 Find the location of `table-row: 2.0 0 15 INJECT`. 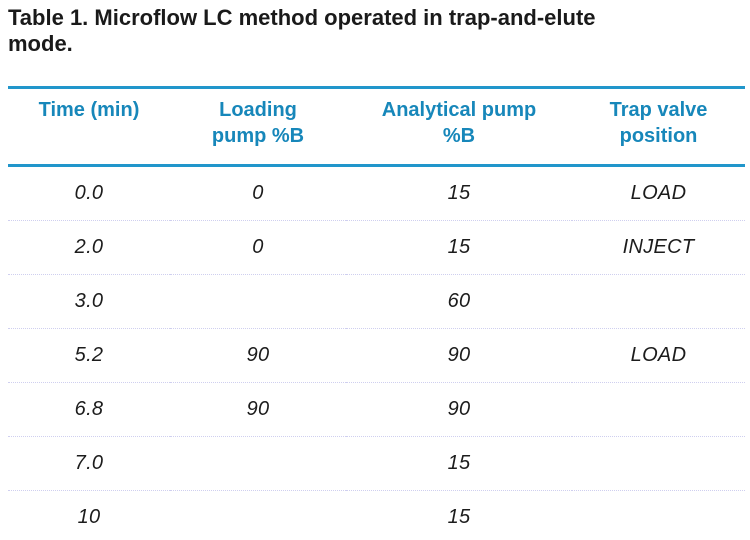

table-row: 2.0 0 15 INJECT is located at coordinates (376, 247).